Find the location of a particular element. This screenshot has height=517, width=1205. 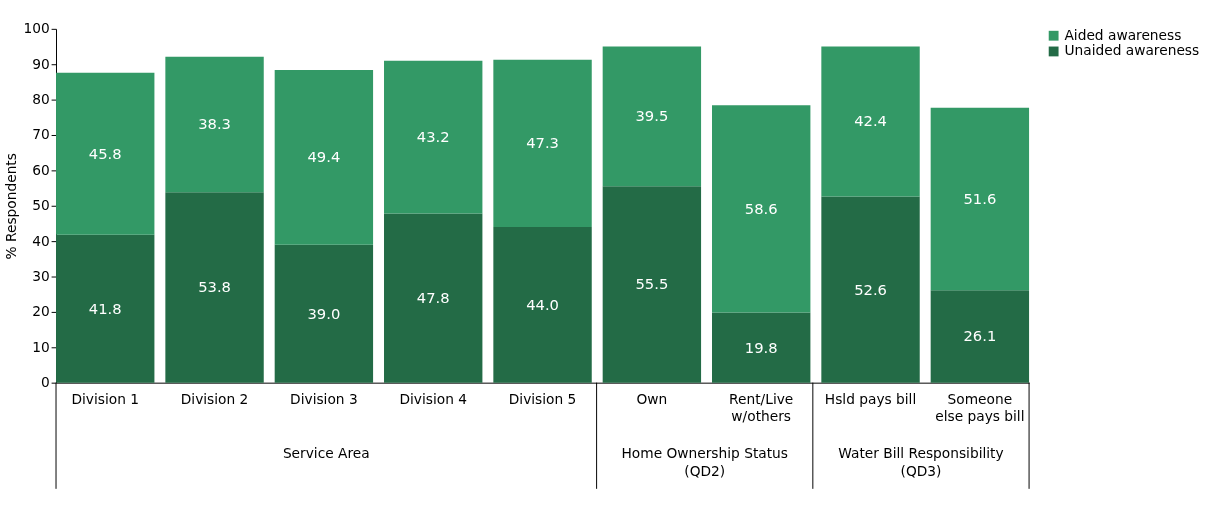

y-tick-label: 60 is located at coordinates (41, 169).